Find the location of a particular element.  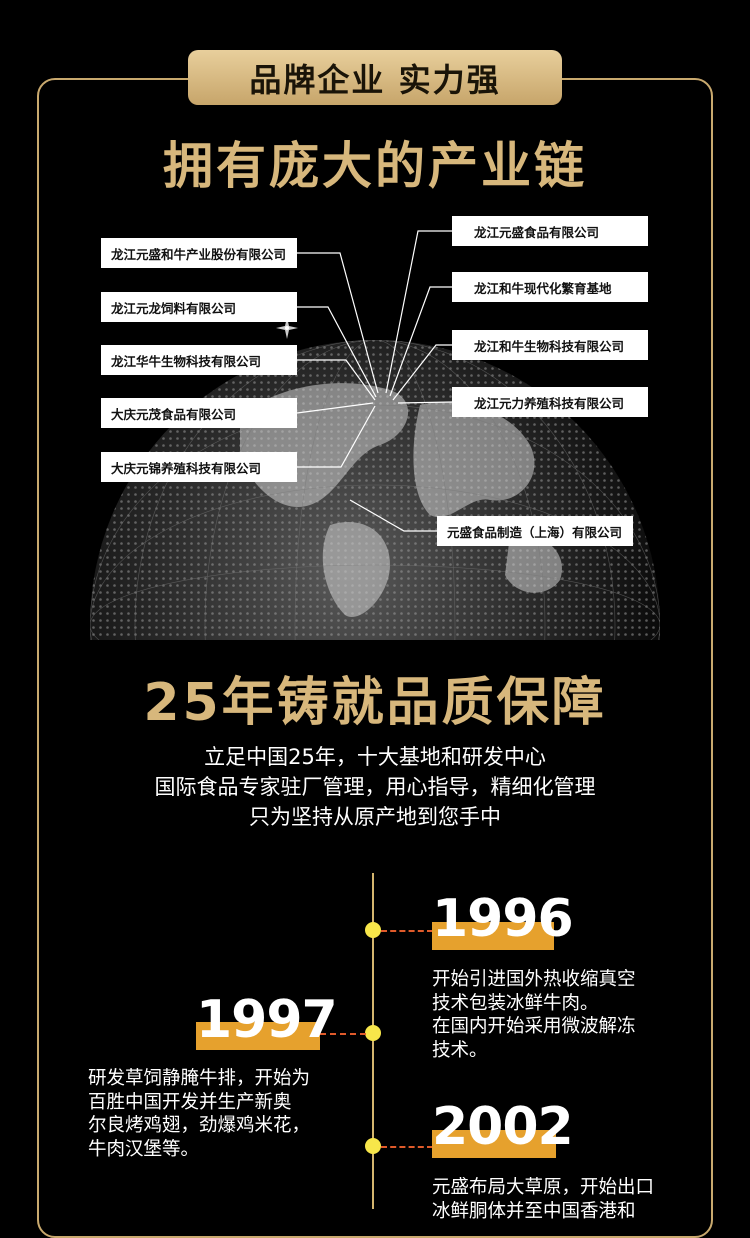

intro-line: 立足中国25年，十大基地和研发中心 is located at coordinates (375, 757).